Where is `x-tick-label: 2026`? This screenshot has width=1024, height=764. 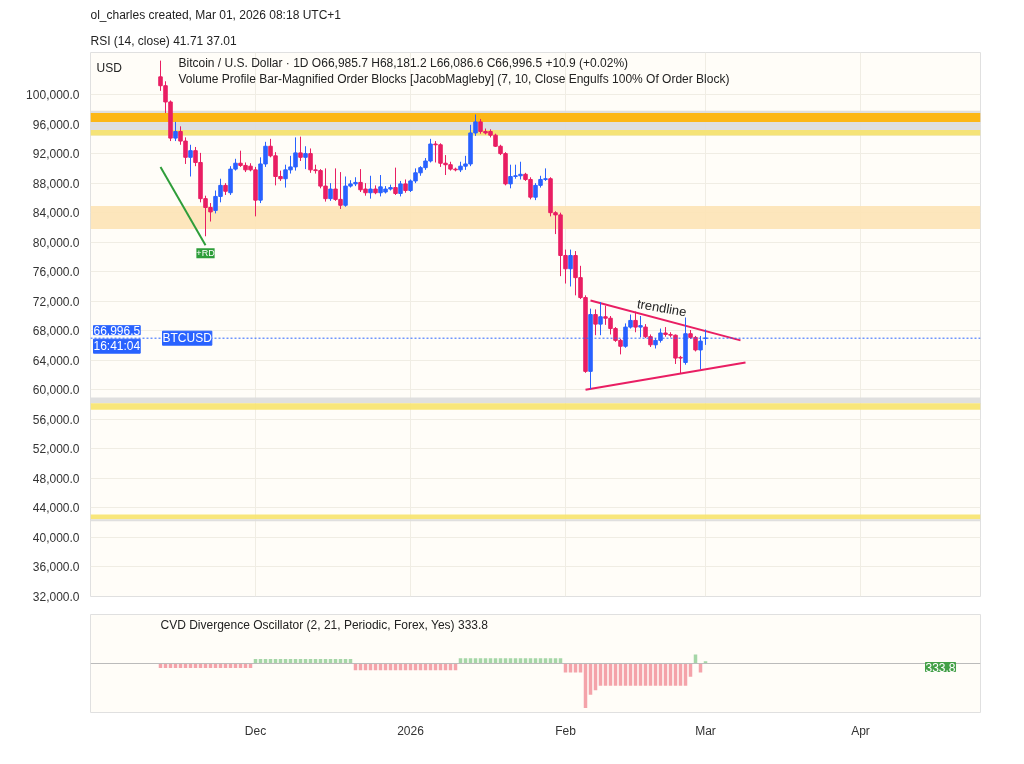
x-tick-label: 2026 is located at coordinates (411, 730).